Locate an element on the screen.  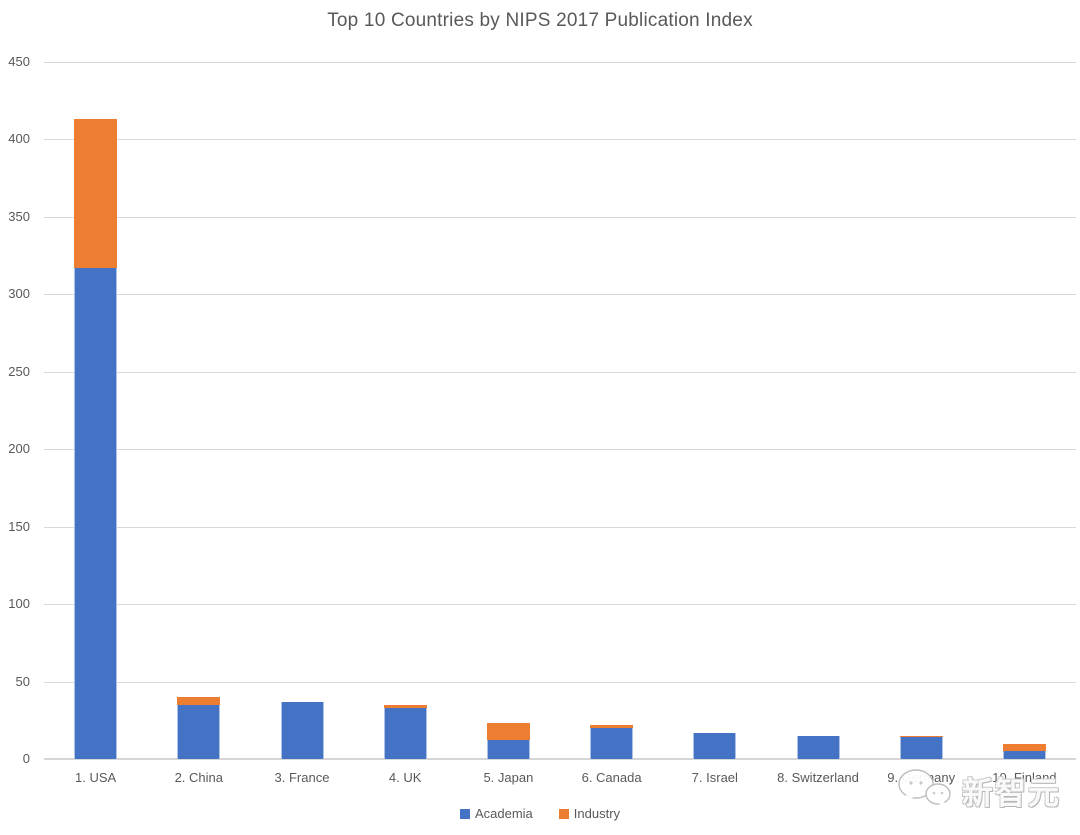
y-tick-label-400: 400 is located at coordinates (19, 139).